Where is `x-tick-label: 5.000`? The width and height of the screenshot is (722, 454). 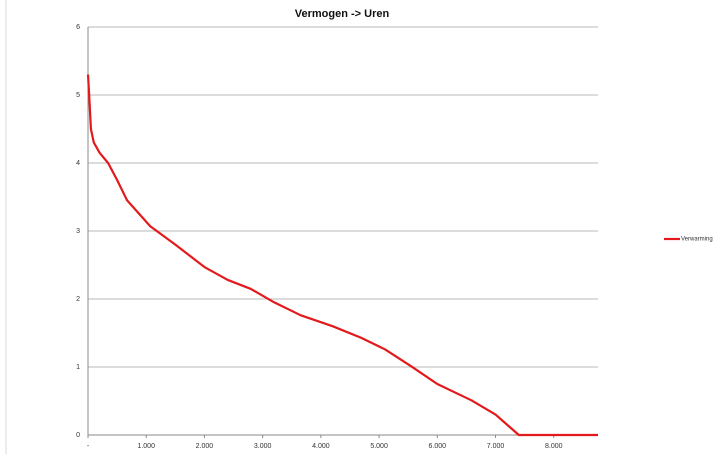
x-tick-label: 5.000 is located at coordinates (379, 446).